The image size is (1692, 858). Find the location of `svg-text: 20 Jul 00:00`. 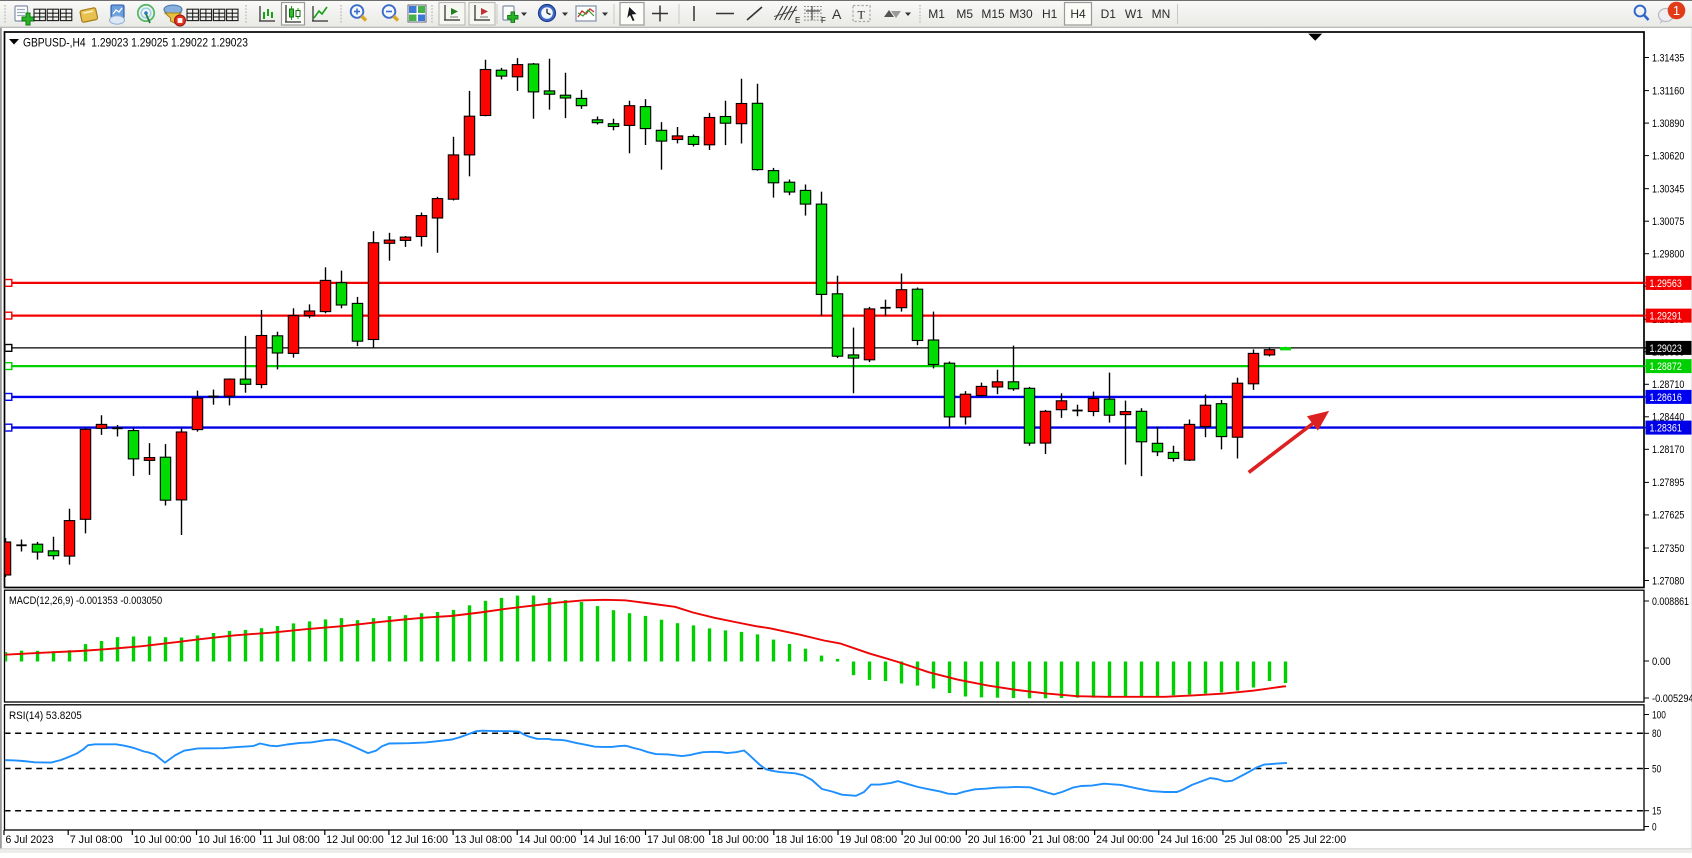

svg-text: 20 Jul 00:00 is located at coordinates (933, 840).